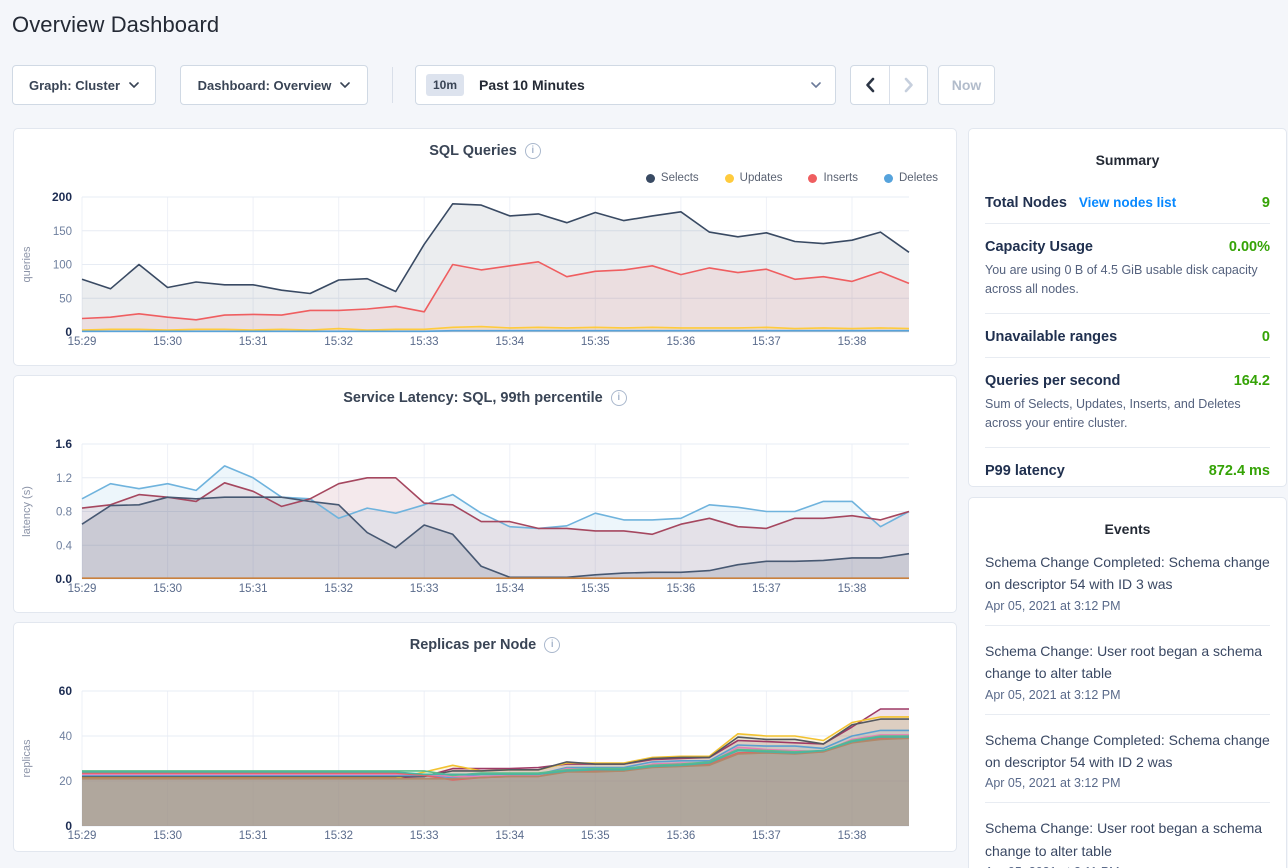  Describe the element at coordinates (116, 24) in the screenshot. I see `page-title: Overview Dashboard` at that location.